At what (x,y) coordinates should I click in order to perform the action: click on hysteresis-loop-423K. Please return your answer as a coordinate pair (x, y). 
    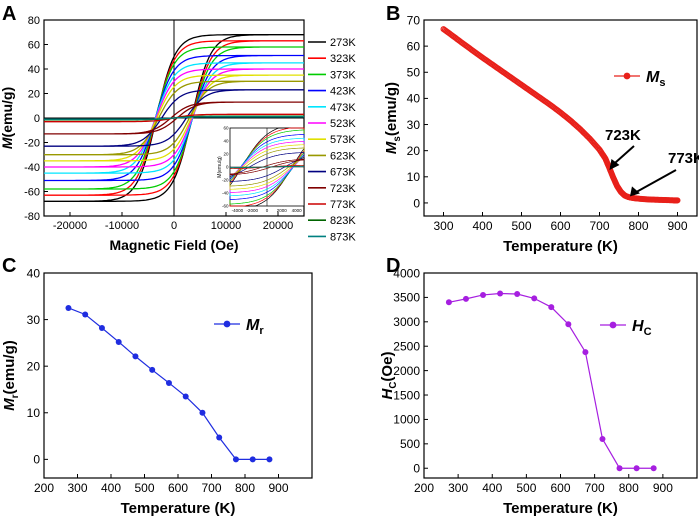
    Looking at the image, I should click on (174, 118).